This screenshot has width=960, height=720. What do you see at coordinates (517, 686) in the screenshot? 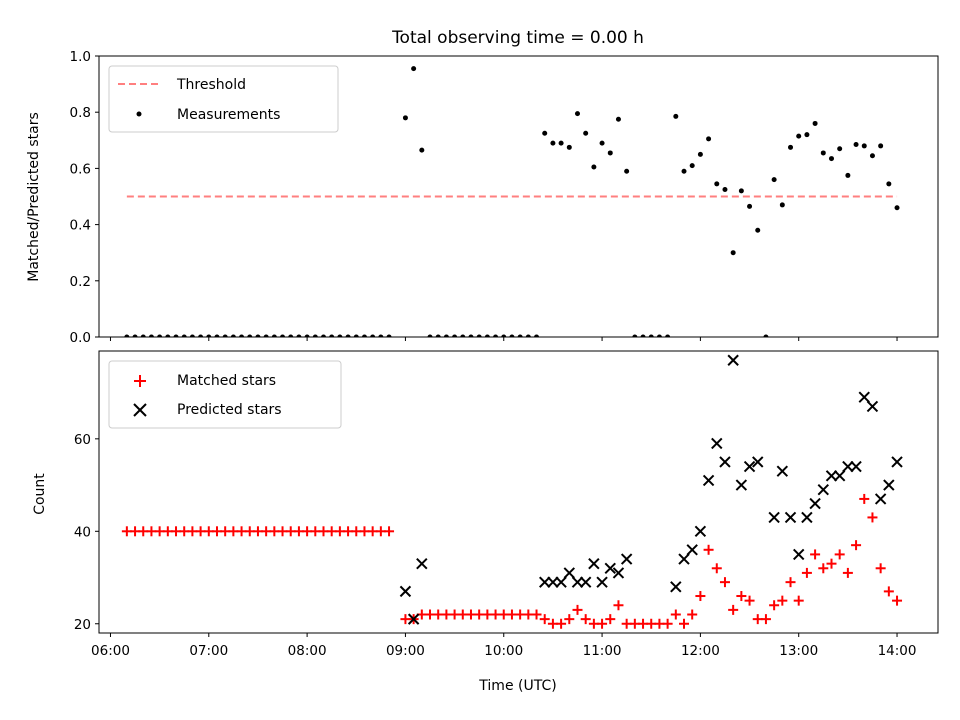
I see `x-axis-label: Time (UTC)` at bounding box center [517, 686].